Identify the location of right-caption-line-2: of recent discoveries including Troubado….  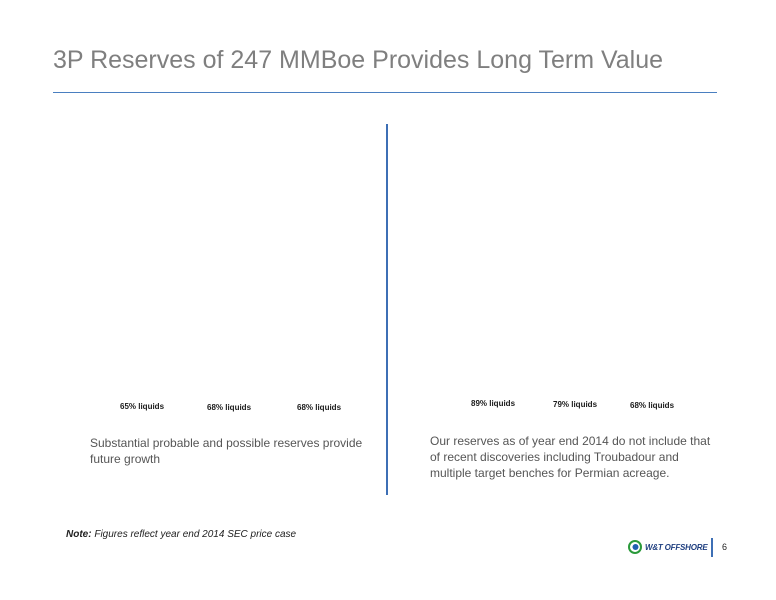
(554, 457).